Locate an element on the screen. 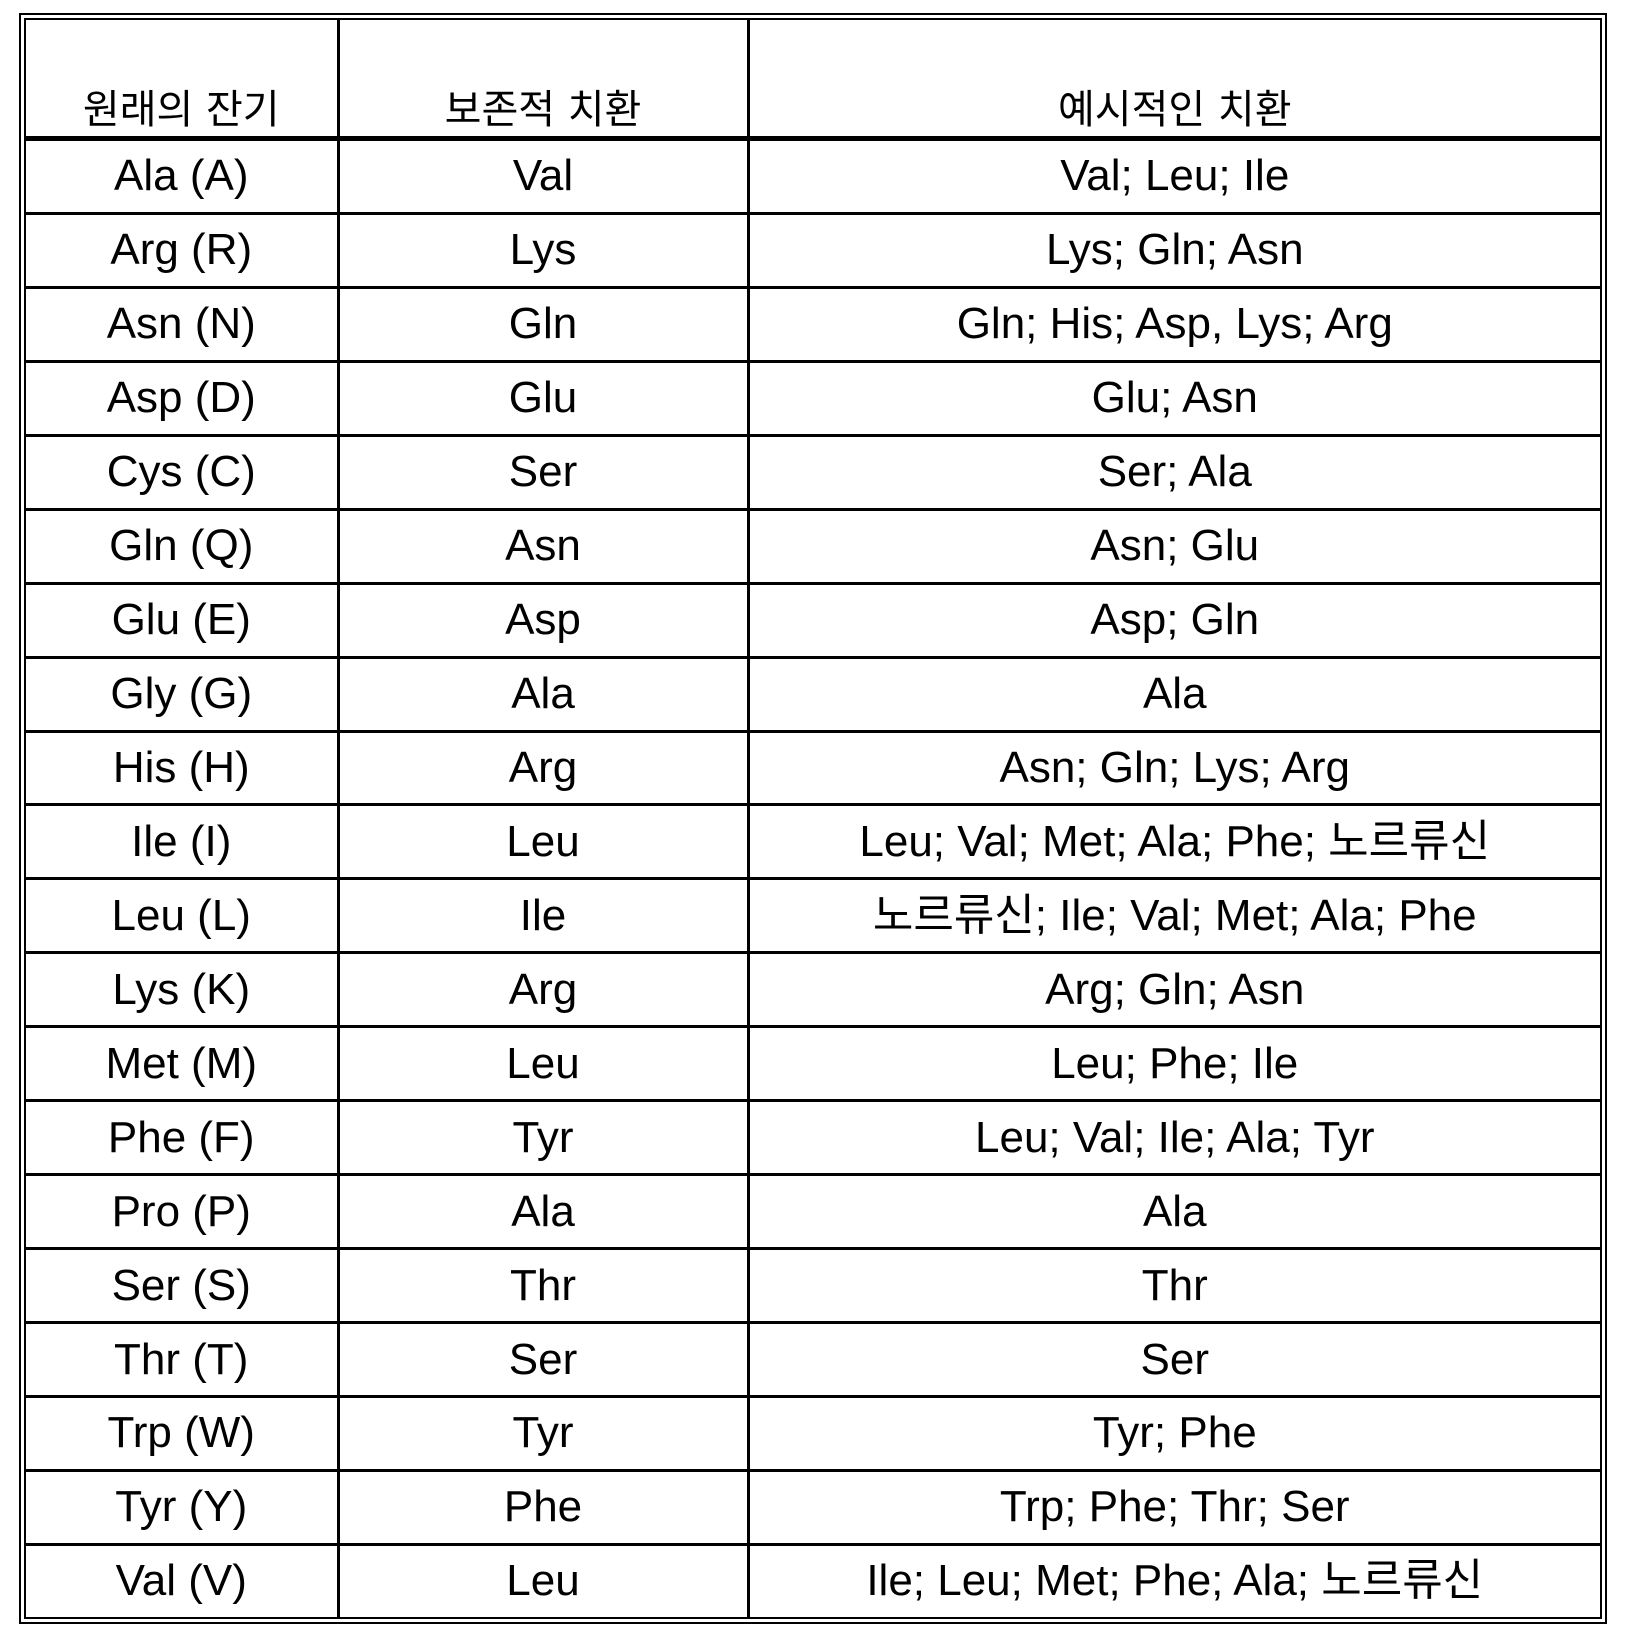 Image resolution: width=1627 pixels, height=1636 pixels. table-row: Pro (P)AlaAla is located at coordinates (813, 1212).